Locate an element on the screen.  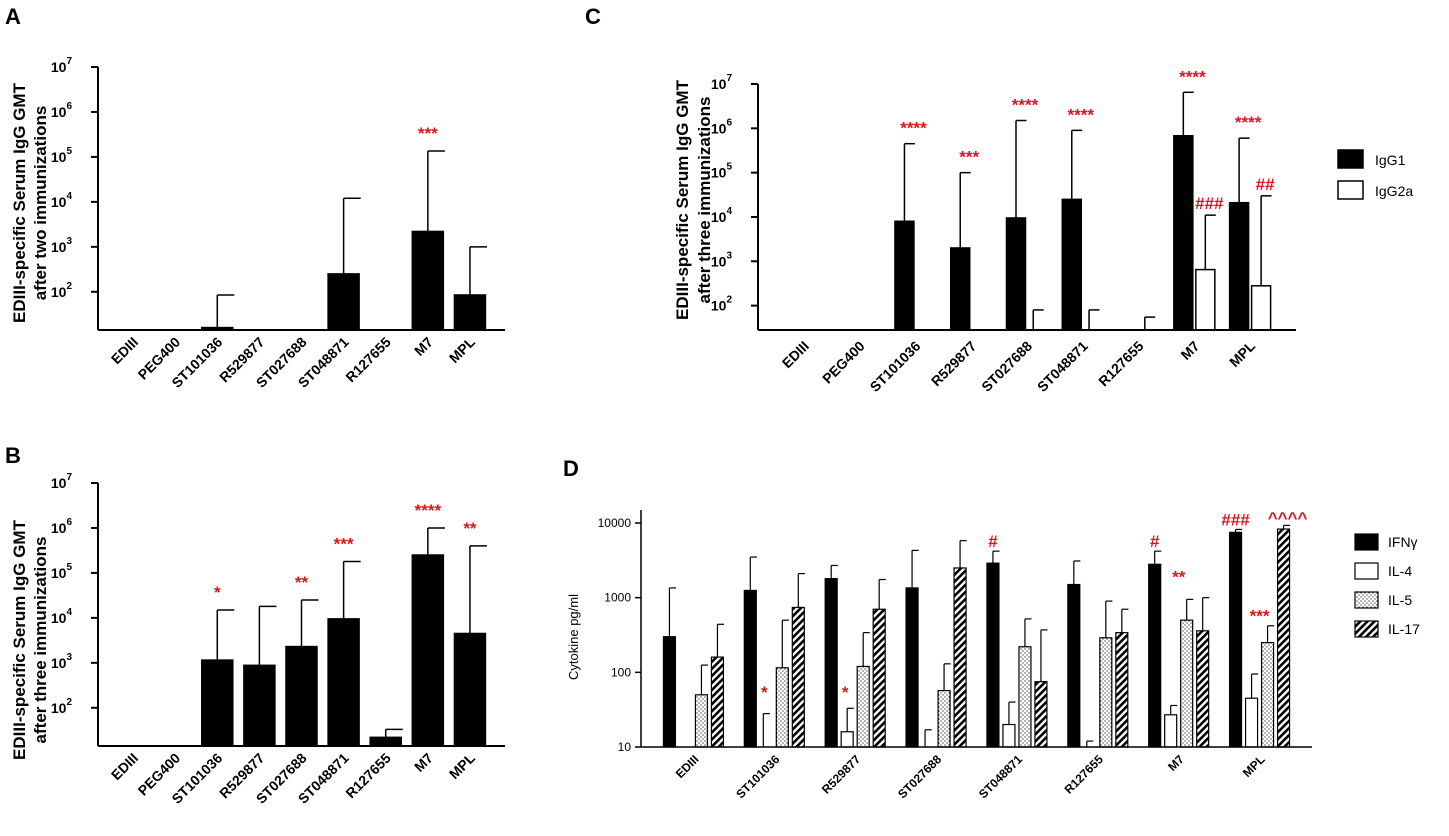
legend-swatch-igg2a is located at coordinates (1350, 190).